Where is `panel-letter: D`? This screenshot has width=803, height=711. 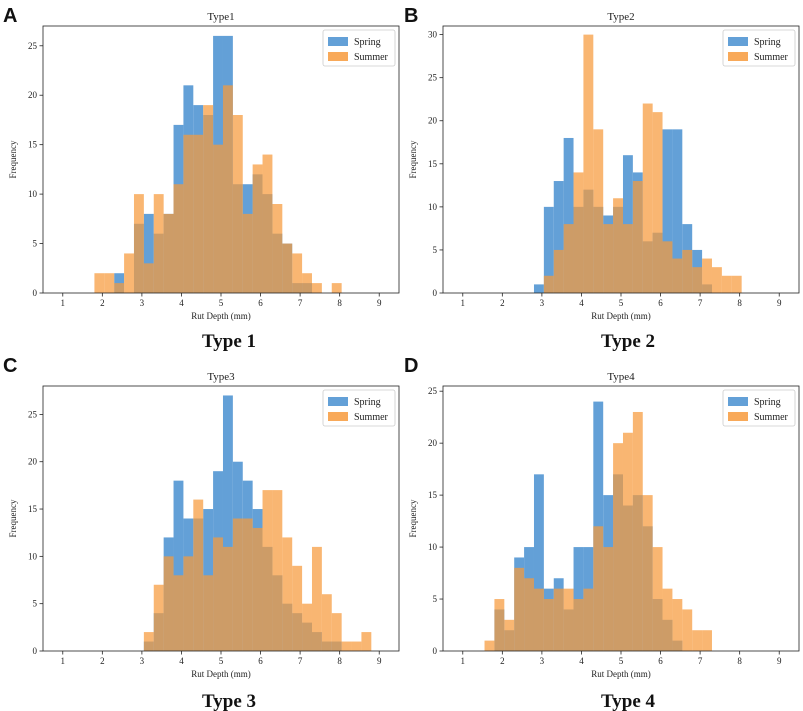 panel-letter: D is located at coordinates (411, 366).